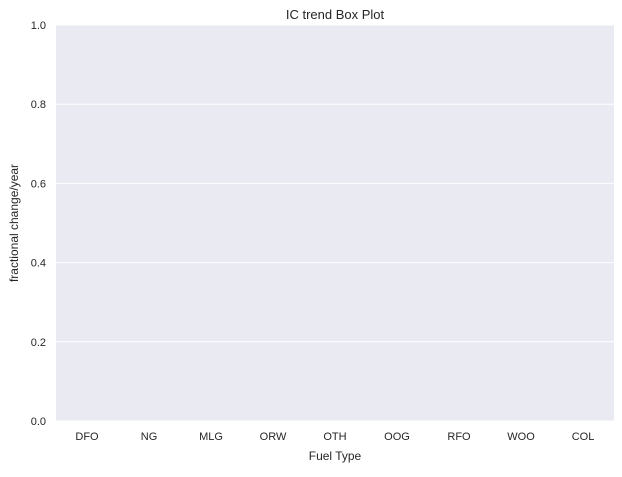 The height and width of the screenshot is (477, 622). I want to click on x-axis-label: Fuel Type, so click(335, 456).